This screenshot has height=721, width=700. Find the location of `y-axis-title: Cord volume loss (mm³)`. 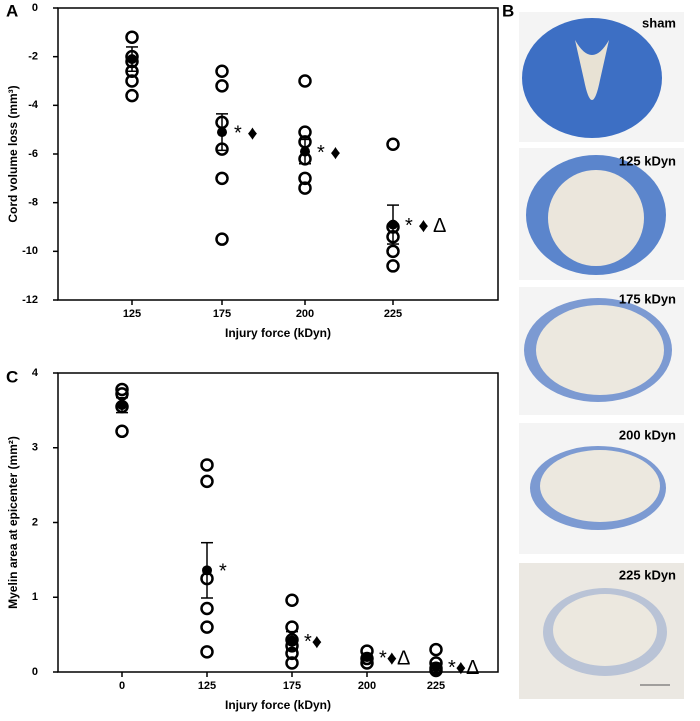

y-axis-title: Cord volume loss (mm³) is located at coordinates (13, 153).